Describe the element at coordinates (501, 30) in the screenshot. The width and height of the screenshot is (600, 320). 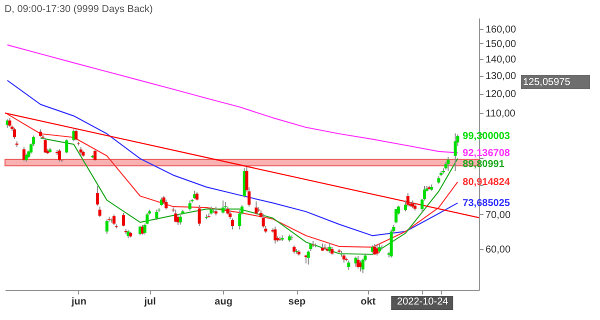
I see `y-tick-label: 160,00` at that location.